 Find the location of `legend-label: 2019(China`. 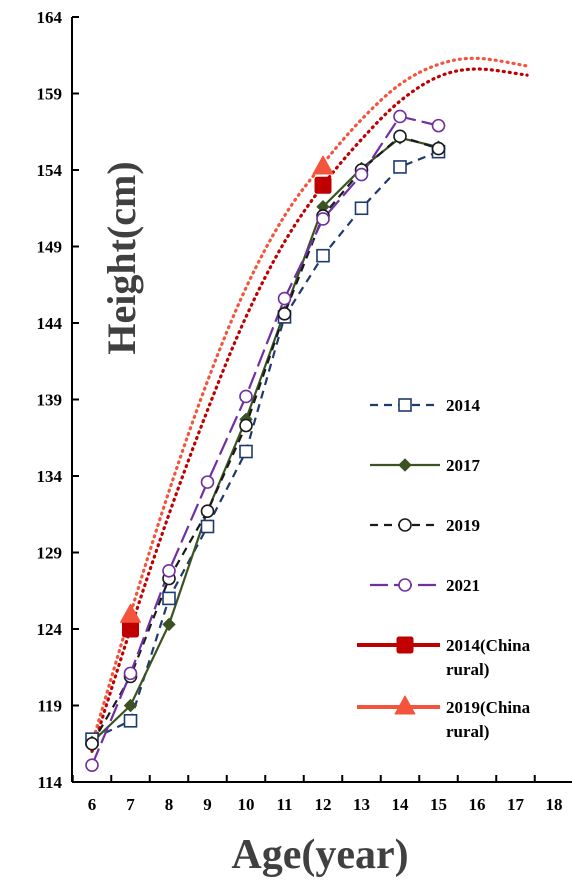

legend-label: 2019(China is located at coordinates (488, 707).